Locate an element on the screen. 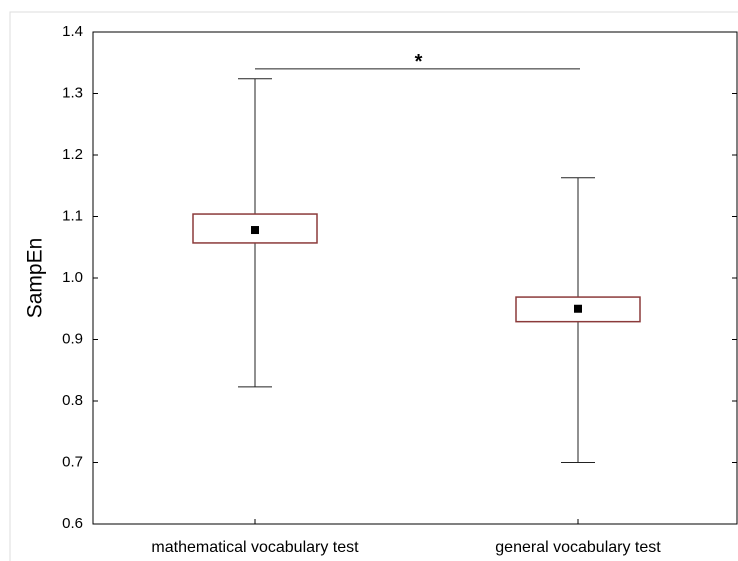  y-tick-label: 0.7 is located at coordinates (72, 461).